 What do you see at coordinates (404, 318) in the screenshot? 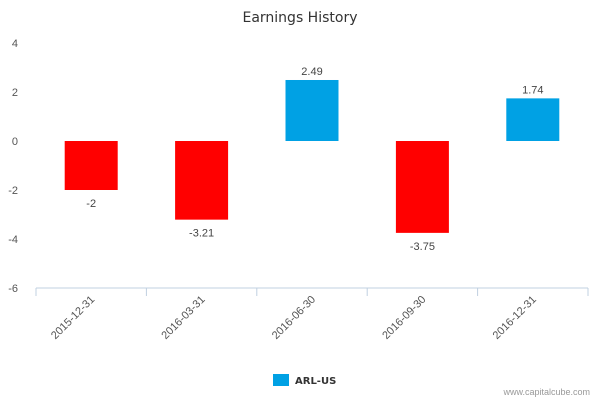
I see `x-tick-label: 2016-09-30` at bounding box center [404, 318].